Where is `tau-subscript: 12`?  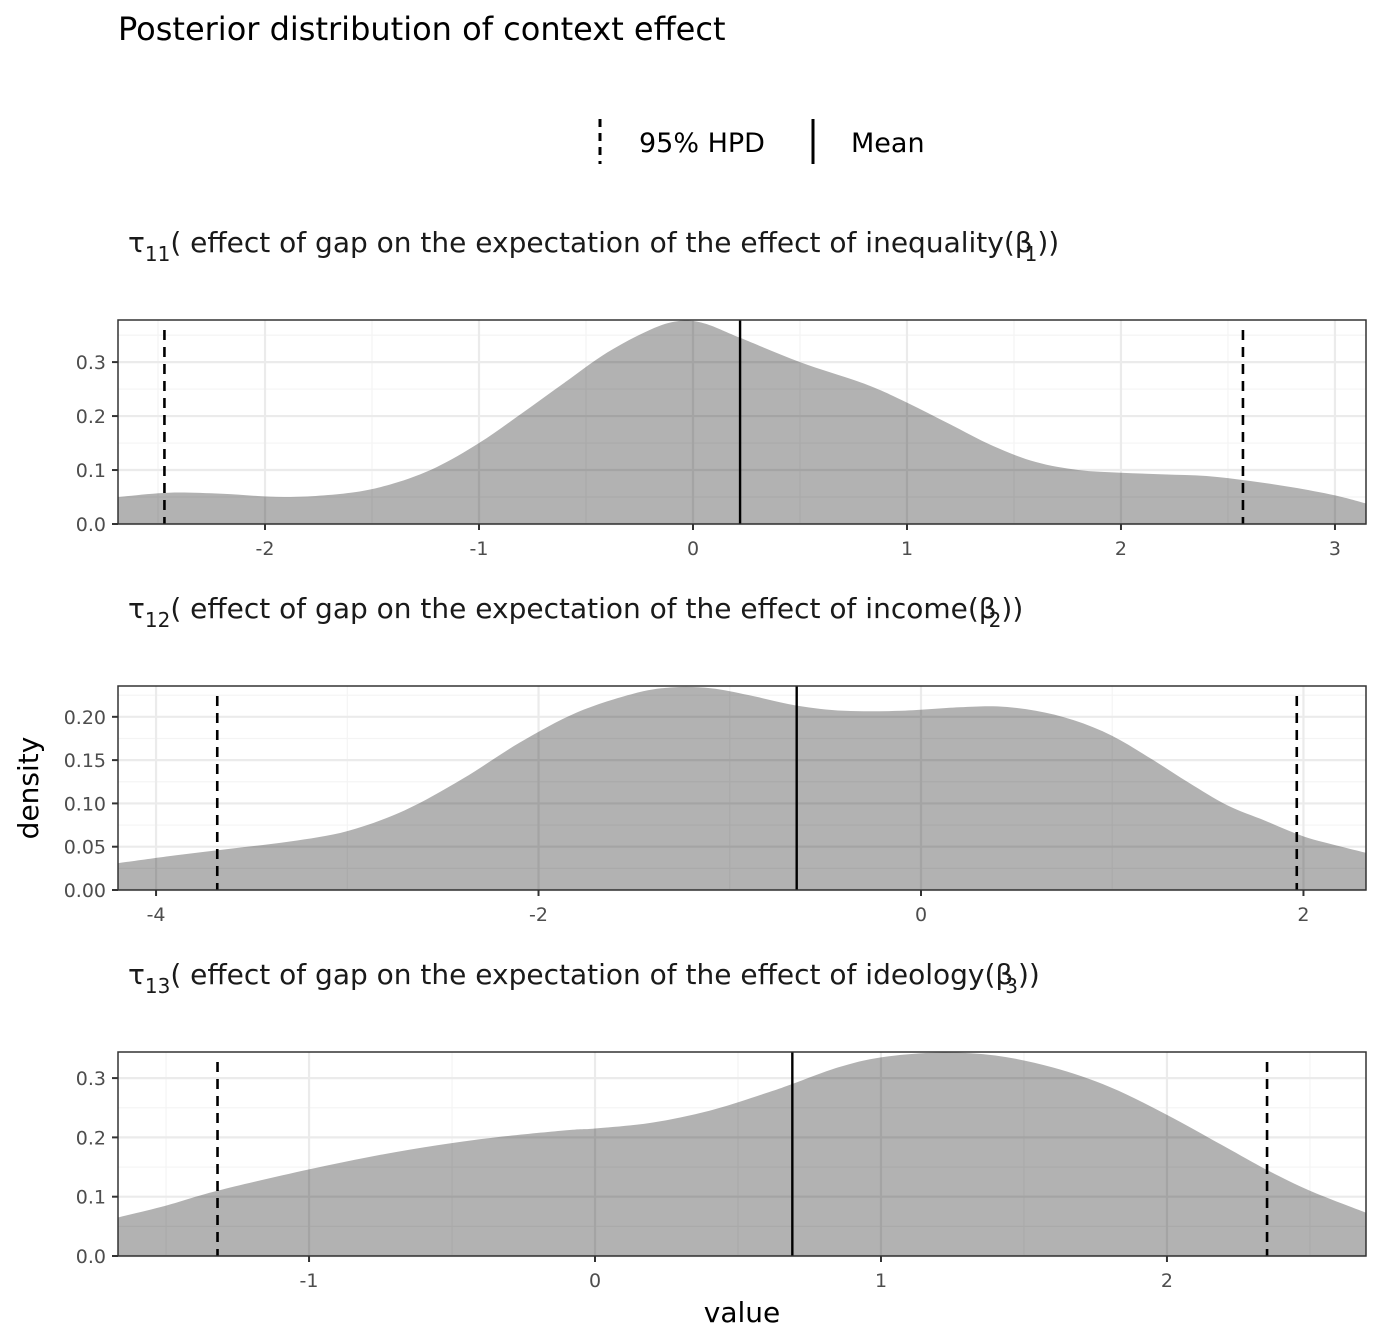 tau-subscript: 12 is located at coordinates (157, 620).